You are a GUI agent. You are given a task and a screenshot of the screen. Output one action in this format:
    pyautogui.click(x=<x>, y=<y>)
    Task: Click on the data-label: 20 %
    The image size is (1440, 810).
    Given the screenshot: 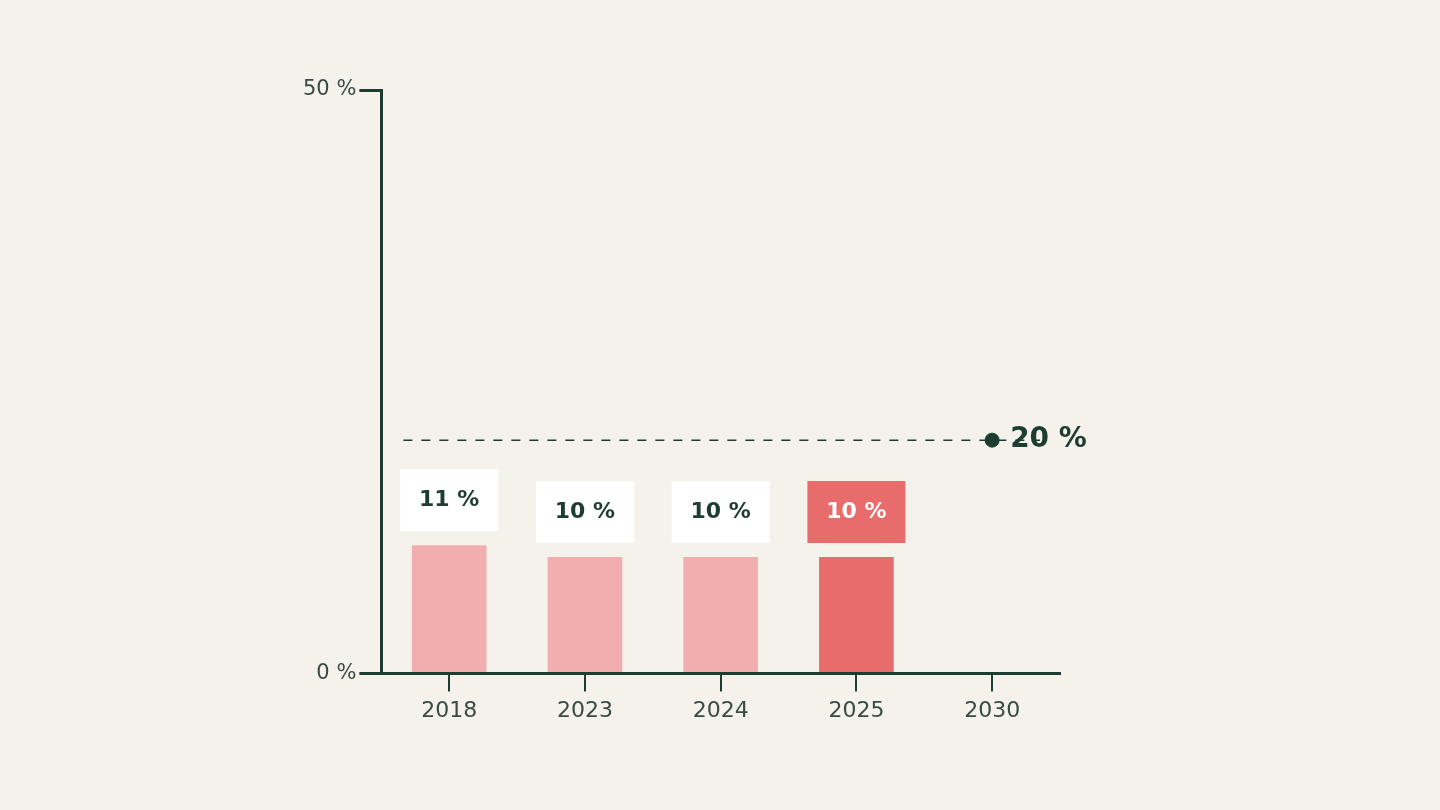 What is the action you would take?
    pyautogui.click(x=1048, y=438)
    